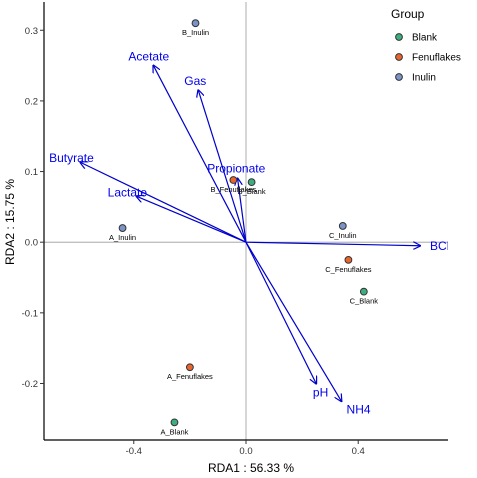  Describe the element at coordinates (343, 235) in the screenshot. I see `point-label-c-inulin: C_Inulin` at that location.